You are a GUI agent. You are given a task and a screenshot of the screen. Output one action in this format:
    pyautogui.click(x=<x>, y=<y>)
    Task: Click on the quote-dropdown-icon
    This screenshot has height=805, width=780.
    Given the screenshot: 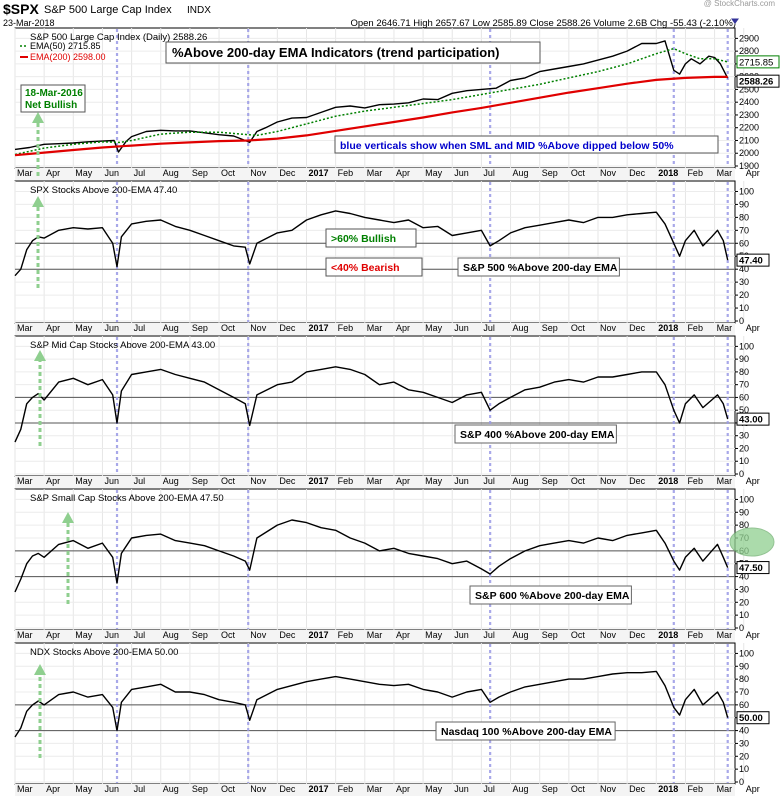 What is the action you would take?
    pyautogui.click(x=735, y=21)
    